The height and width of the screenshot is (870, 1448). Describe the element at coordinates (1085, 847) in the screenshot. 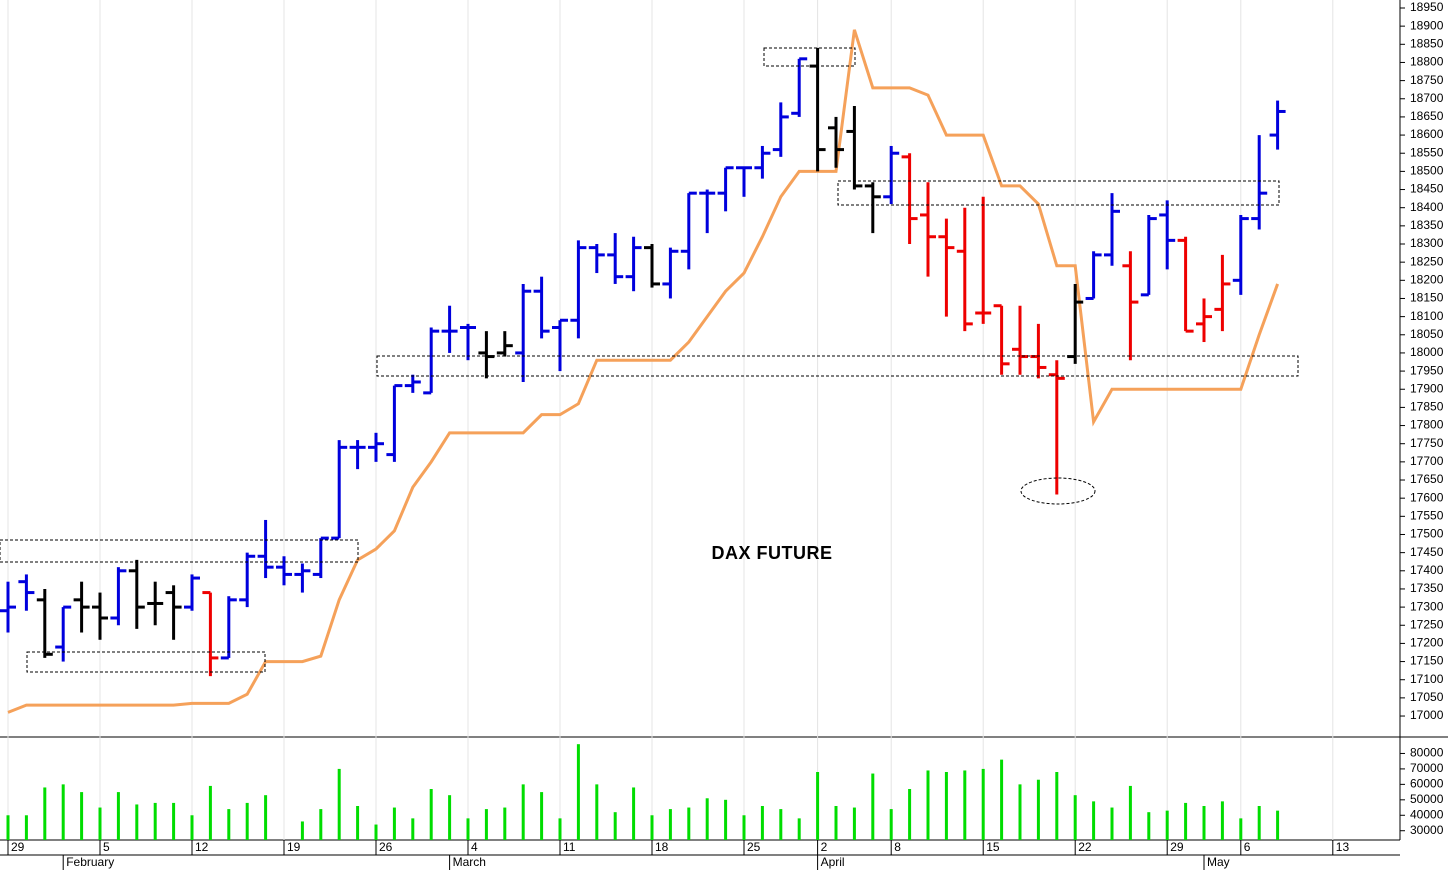

I see `x-tick-label: 22` at that location.